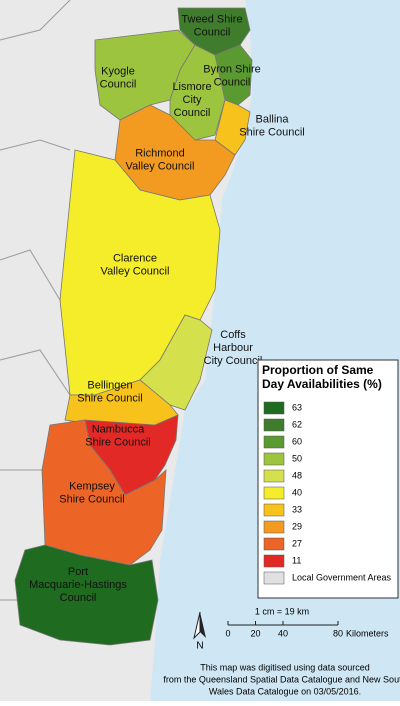 Image resolution: width=400 pixels, height=706 pixels. I want to click on scale-label: 0, so click(227, 633).